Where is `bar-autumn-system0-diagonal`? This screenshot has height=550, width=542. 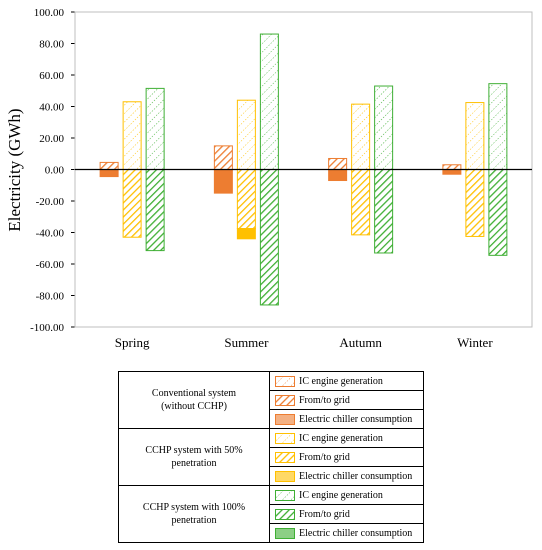 bar-autumn-system0-diagonal is located at coordinates (338, 164).